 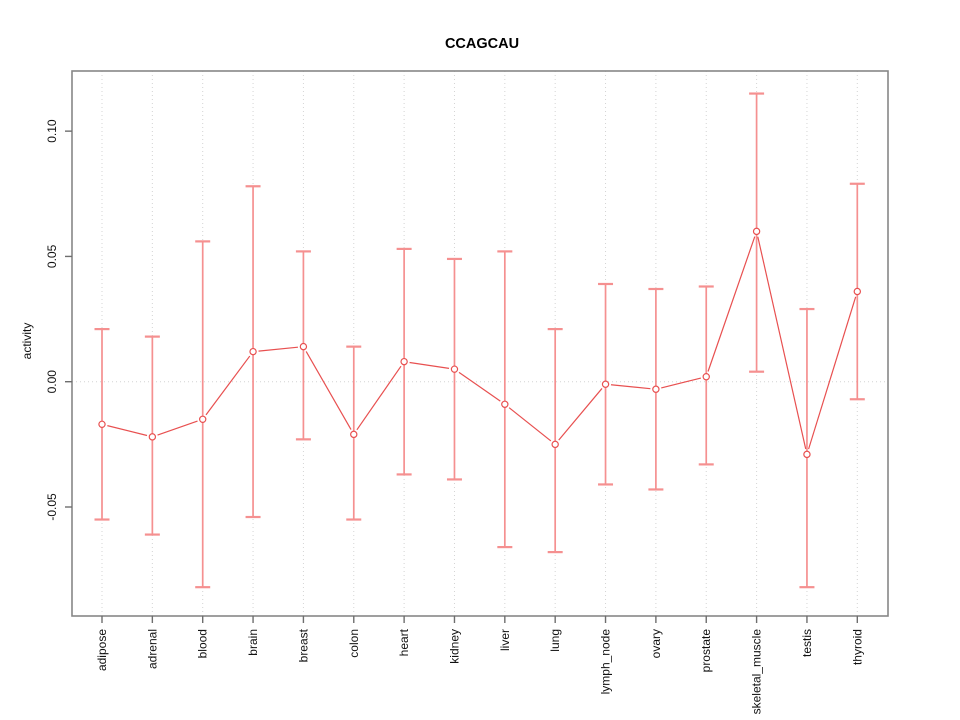 I want to click on point-adipose, so click(x=102, y=424).